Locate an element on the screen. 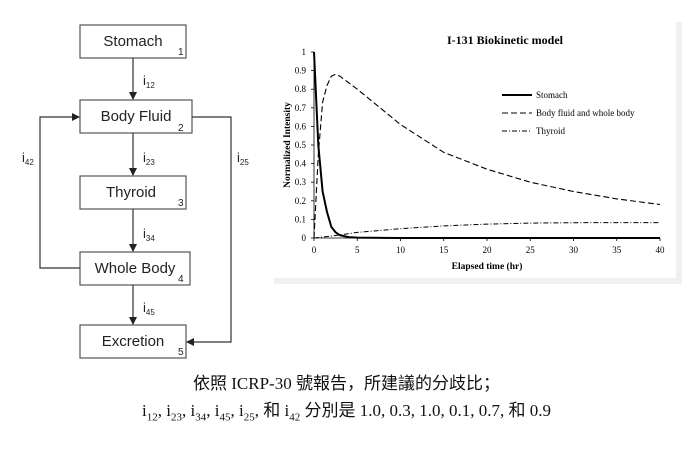  caption-subscript: 23 is located at coordinates (177, 417).